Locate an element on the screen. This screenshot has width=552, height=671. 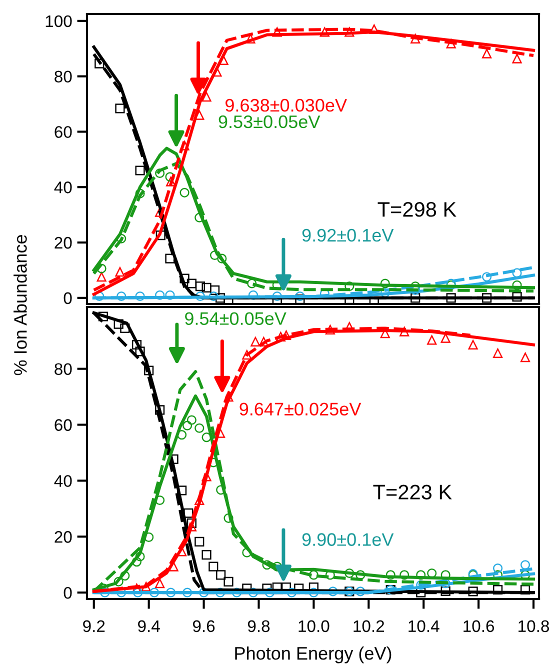
annotation: 9.638±0.030eV is located at coordinates (286, 105).